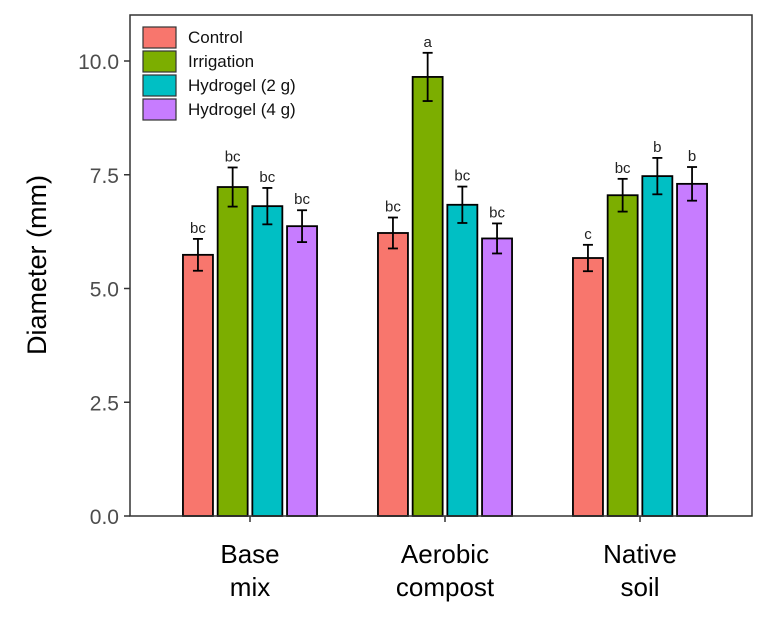  I want to click on legend-label: Irrigation, so click(221, 61).